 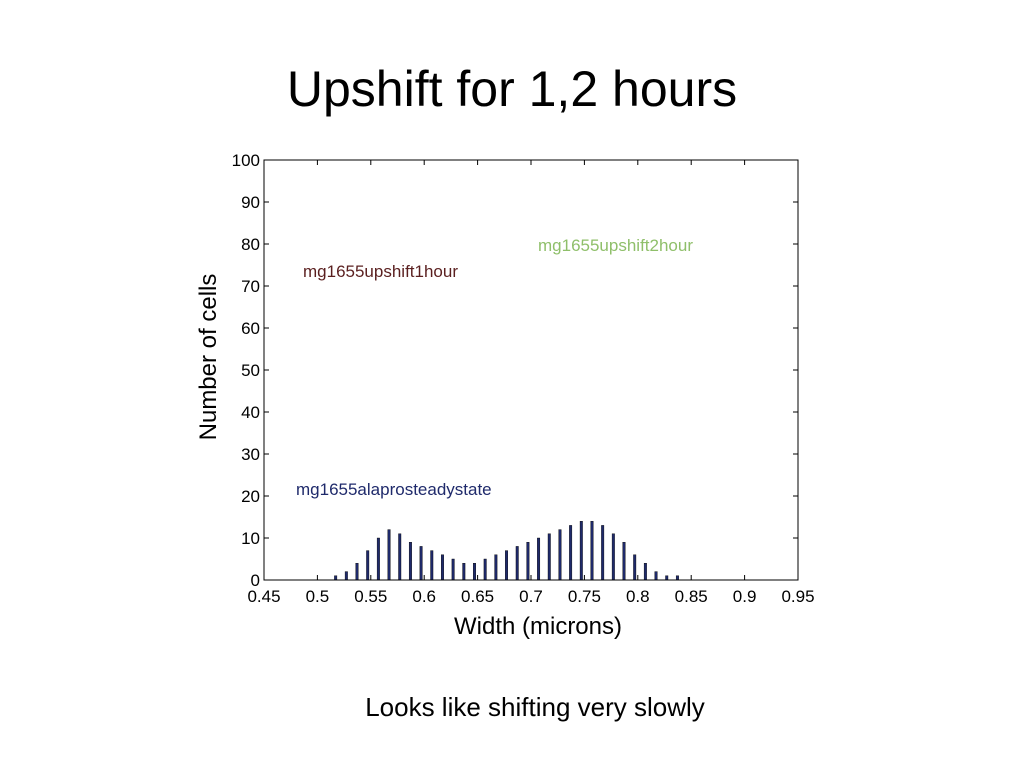 What do you see at coordinates (691, 596) in the screenshot?
I see `x-tick-label: 0.85` at bounding box center [691, 596].